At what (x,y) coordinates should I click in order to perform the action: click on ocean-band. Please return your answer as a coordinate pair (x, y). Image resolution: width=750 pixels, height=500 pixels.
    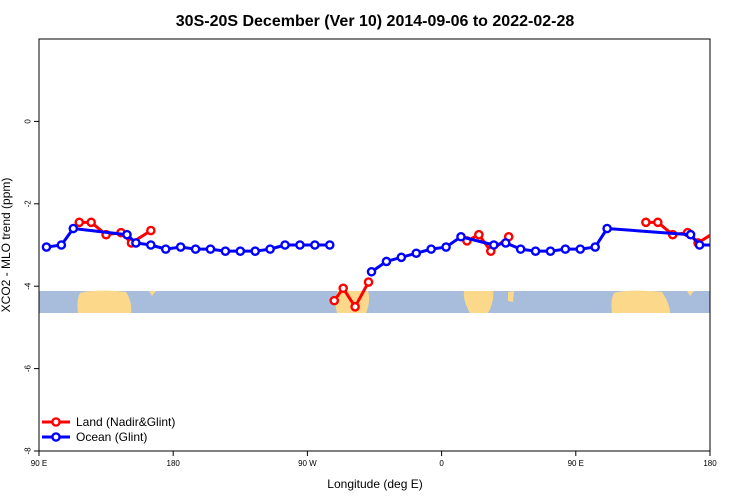
    Looking at the image, I should click on (374, 302).